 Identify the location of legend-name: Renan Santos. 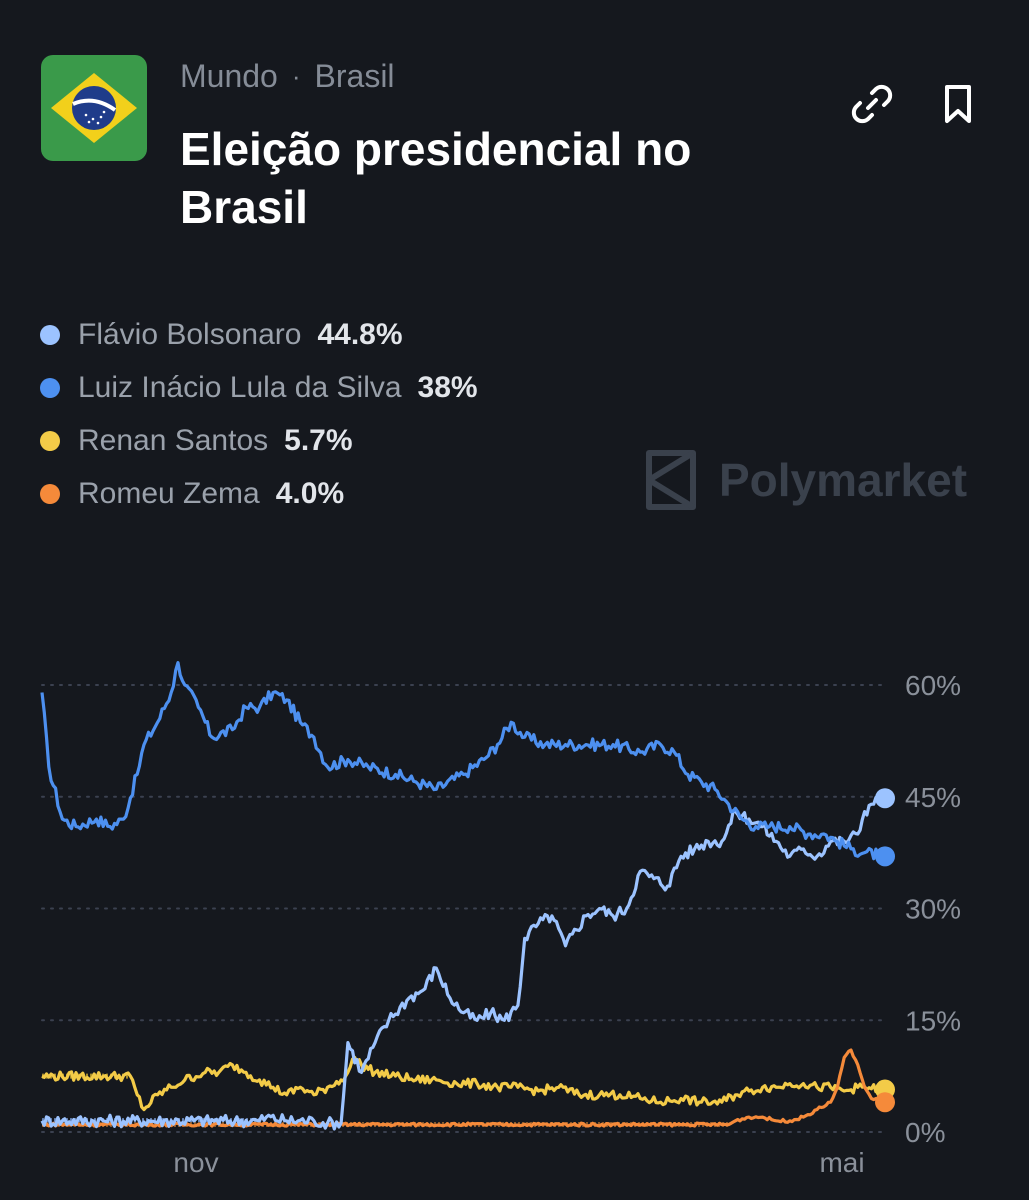
(173, 440).